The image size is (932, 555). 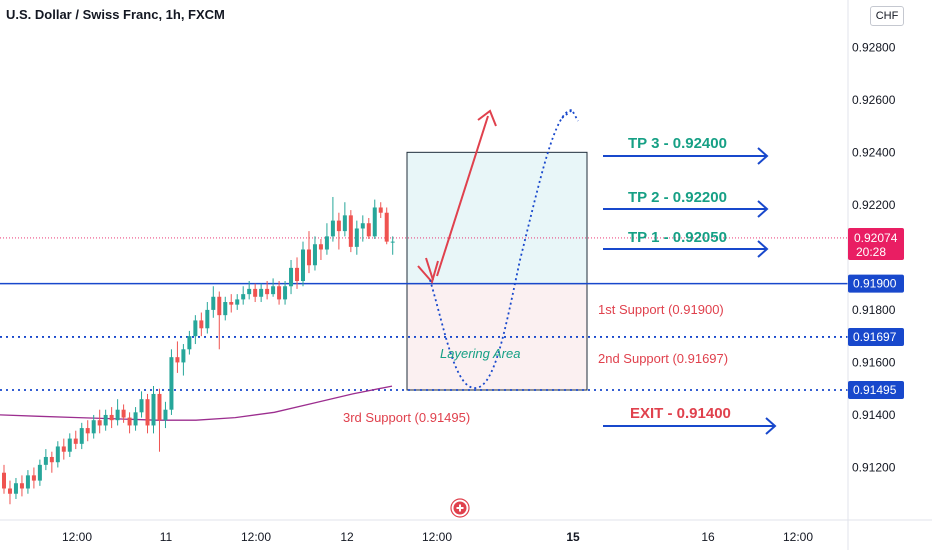 I want to click on last-price-tag: 0.92074, so click(x=876, y=238).